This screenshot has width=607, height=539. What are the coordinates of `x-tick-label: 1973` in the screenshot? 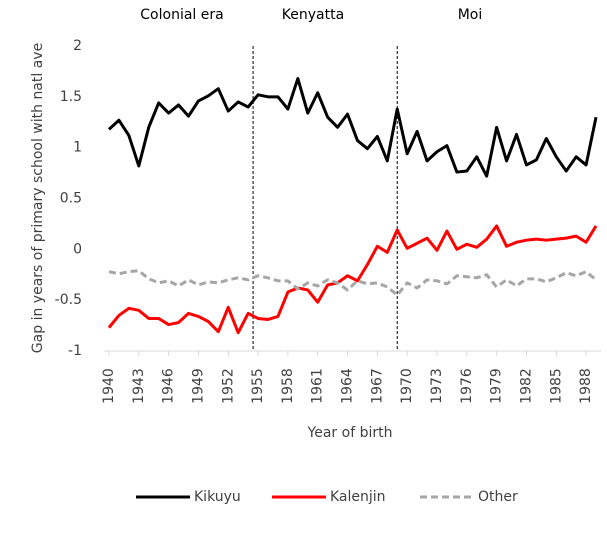 It's located at (437, 386).